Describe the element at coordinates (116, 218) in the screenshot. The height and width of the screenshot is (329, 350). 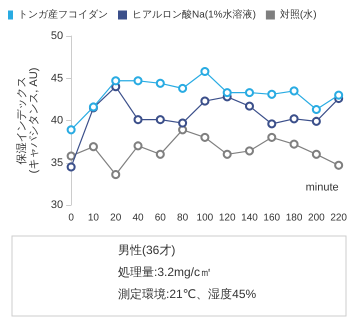
I see `x-tick-label: 20` at that location.